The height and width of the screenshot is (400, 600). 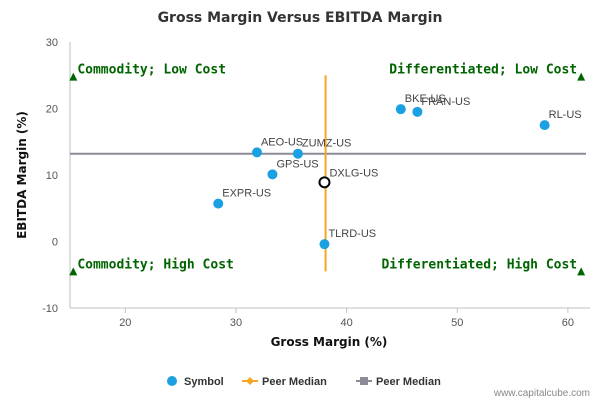 I want to click on quadrant-label: Differentiated; High Cost, so click(x=479, y=264).